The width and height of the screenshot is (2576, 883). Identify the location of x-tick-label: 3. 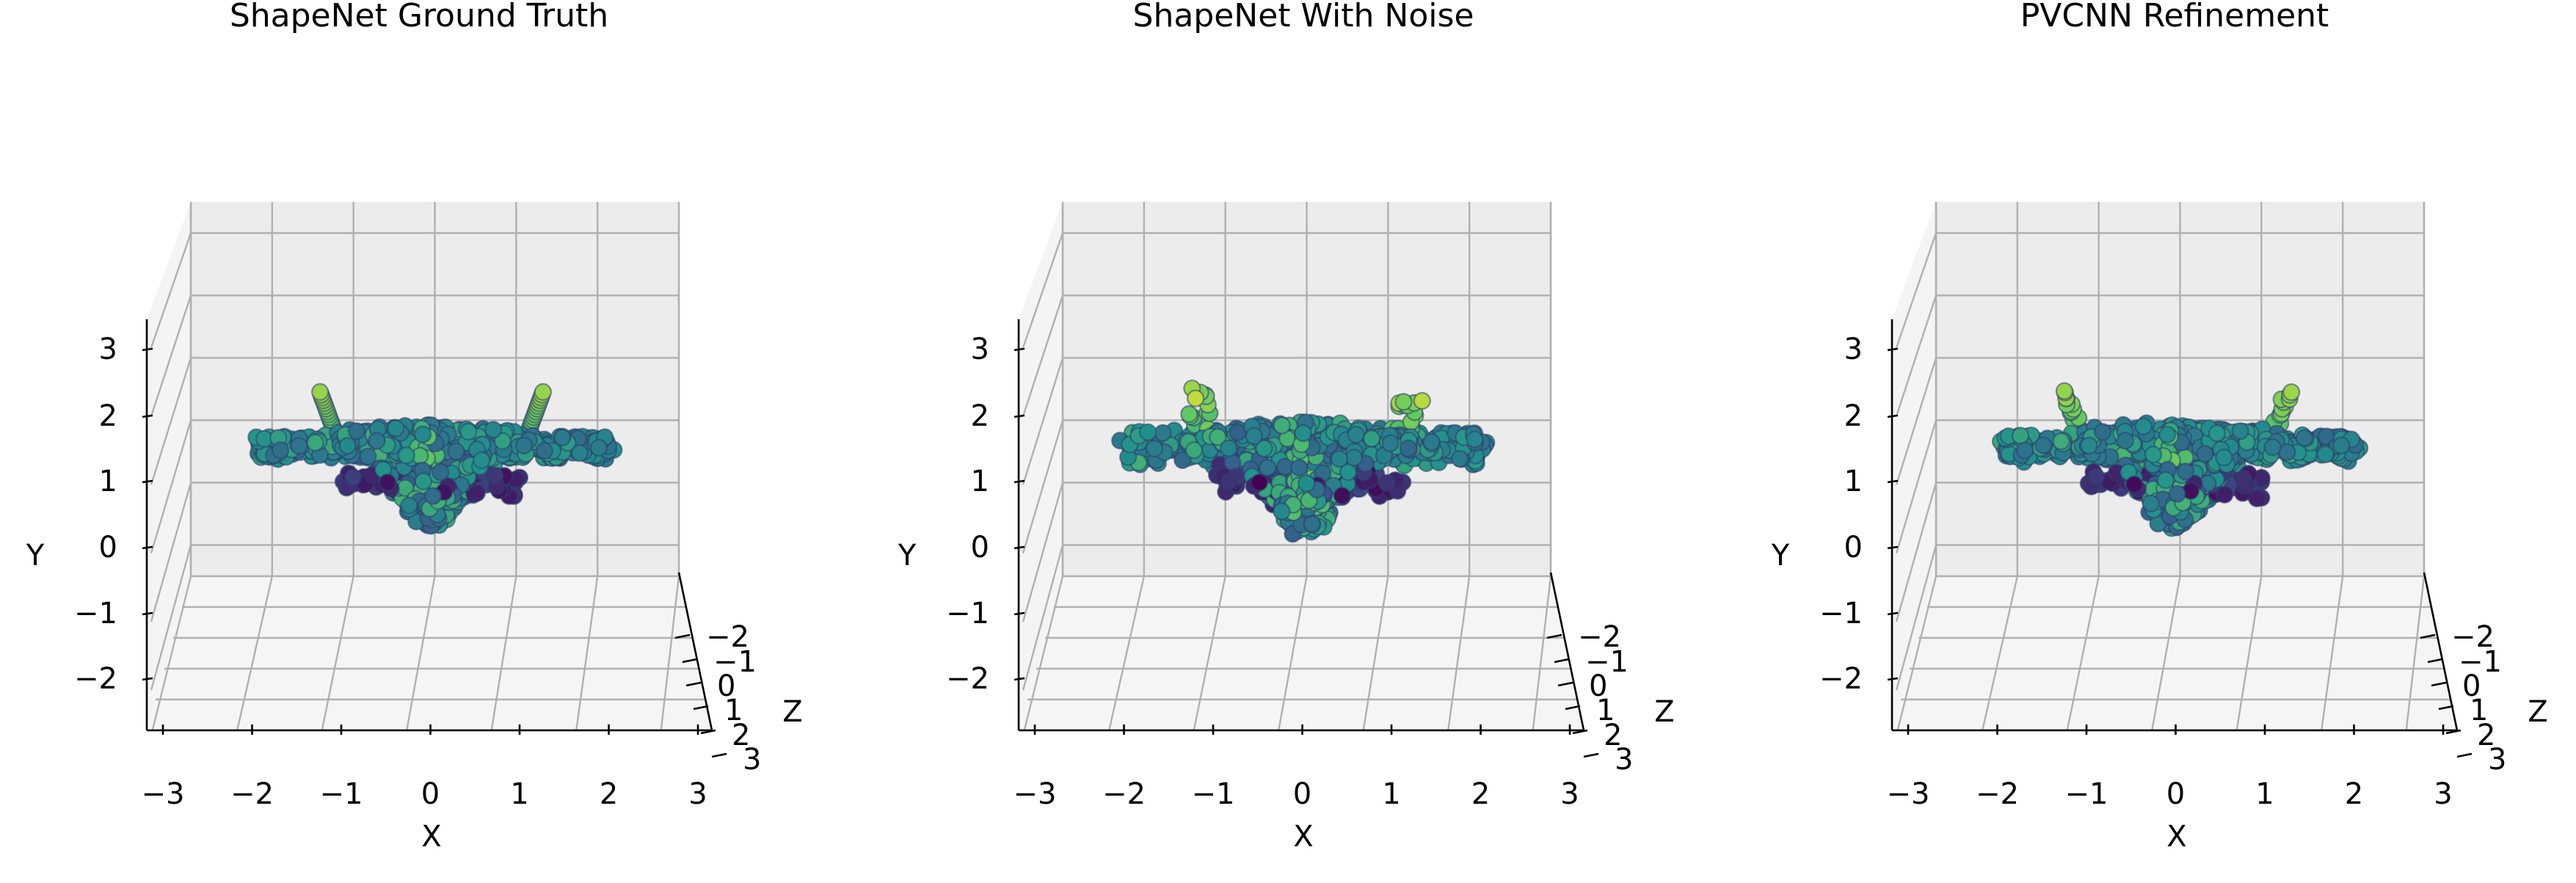
(2443, 794).